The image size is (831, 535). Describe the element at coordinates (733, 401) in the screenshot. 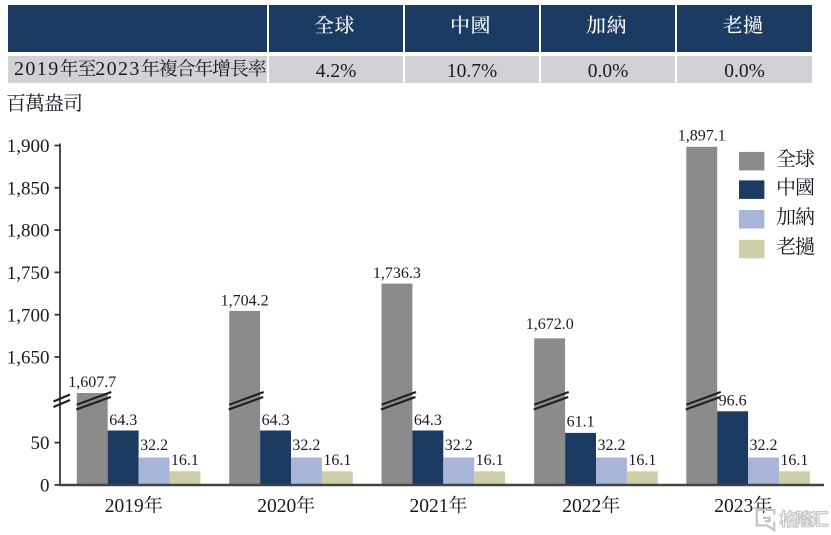

I see `svg-text: 96.6` at that location.